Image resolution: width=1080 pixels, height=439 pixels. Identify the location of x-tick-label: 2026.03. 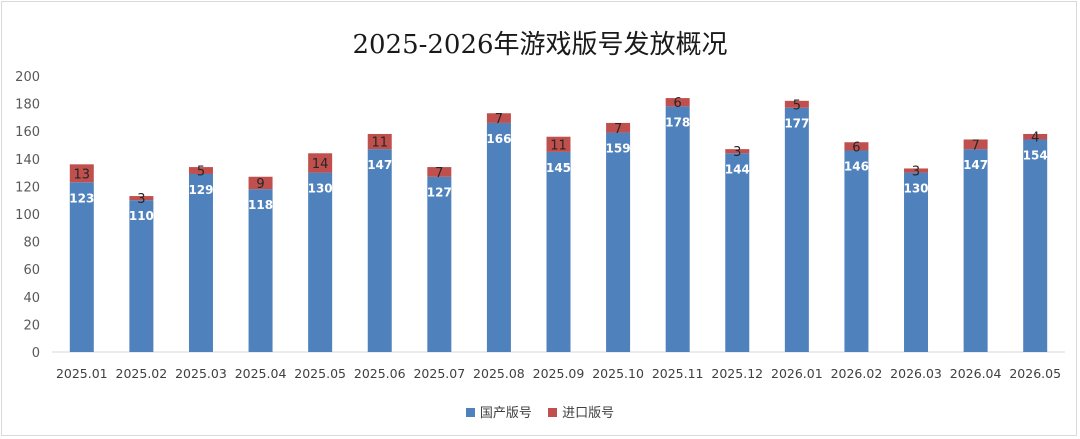
(916, 373).